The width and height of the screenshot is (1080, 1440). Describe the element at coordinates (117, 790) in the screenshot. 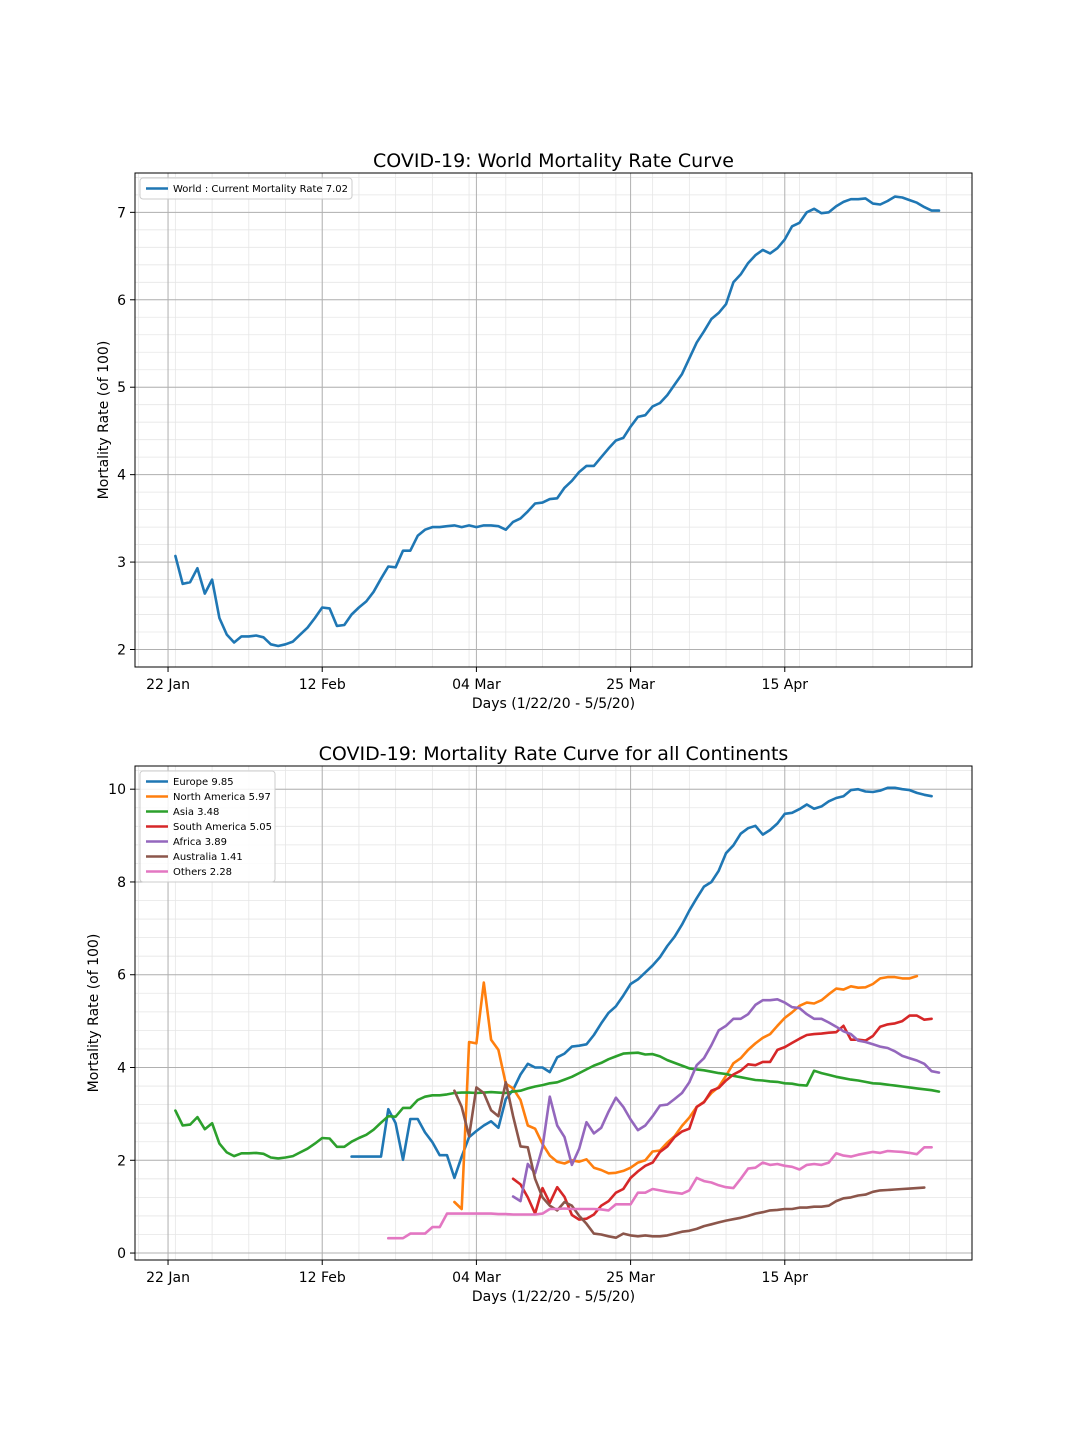

I see `y-tick-label: 10` at that location.